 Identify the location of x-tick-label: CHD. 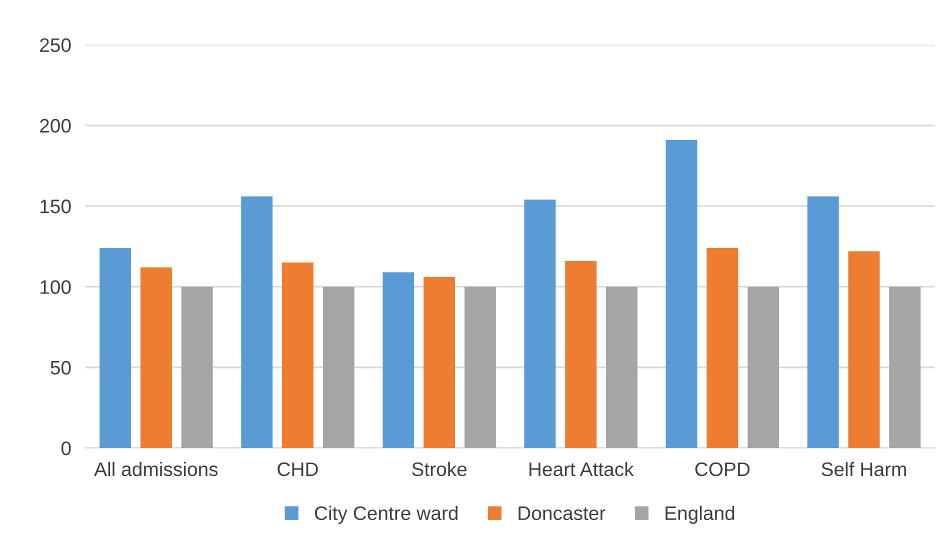
(298, 469).